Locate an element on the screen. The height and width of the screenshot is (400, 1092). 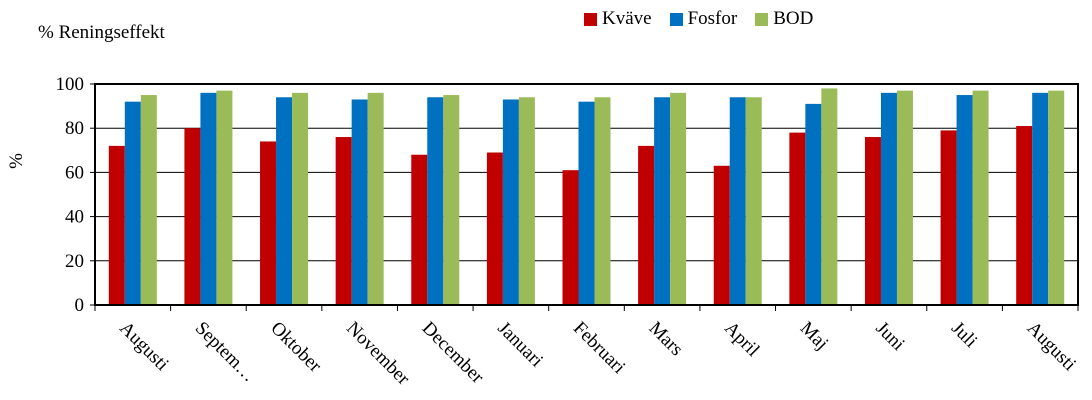
legend-swatch-kvave is located at coordinates (590, 19).